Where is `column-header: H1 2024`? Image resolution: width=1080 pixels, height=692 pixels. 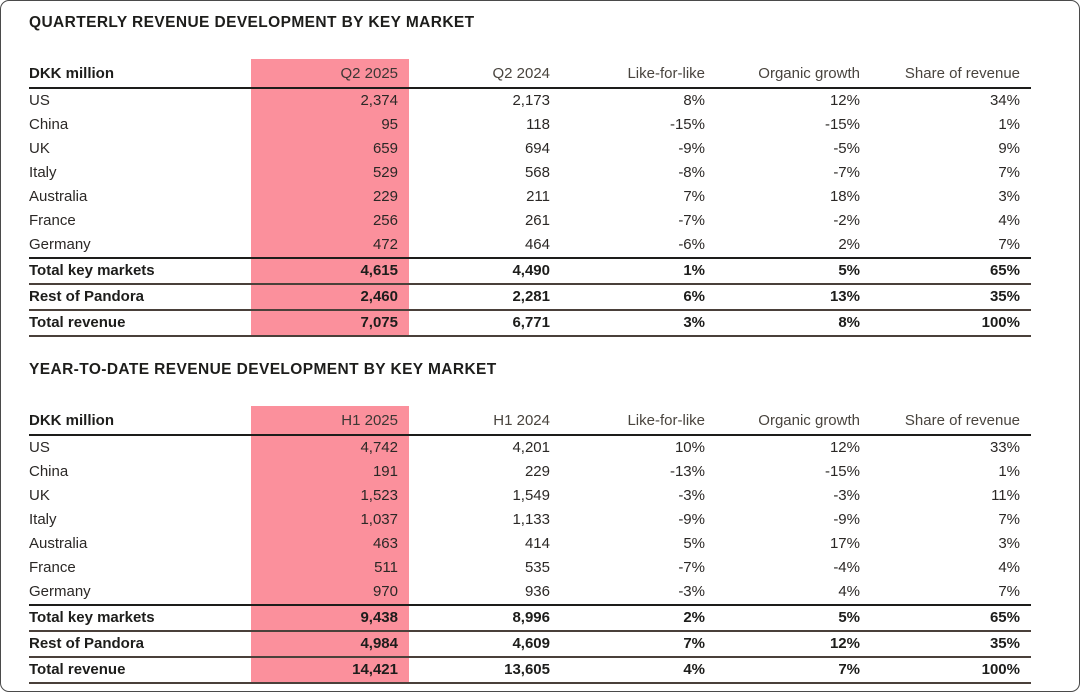 column-header: H1 2024 is located at coordinates (485, 421).